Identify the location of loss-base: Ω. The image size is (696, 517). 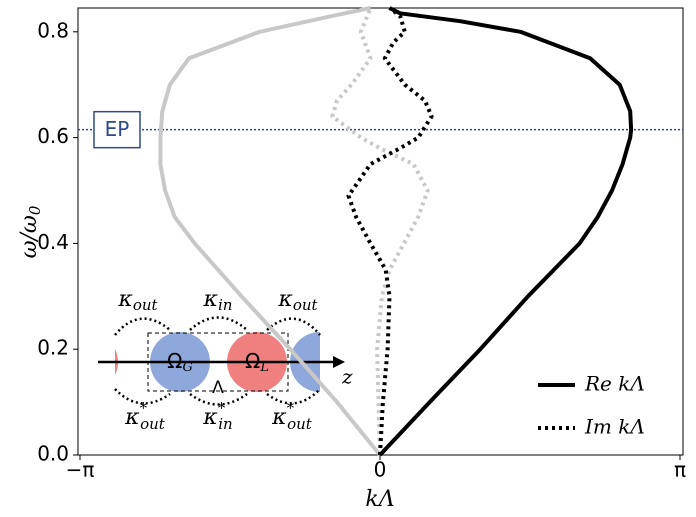
(252, 361).